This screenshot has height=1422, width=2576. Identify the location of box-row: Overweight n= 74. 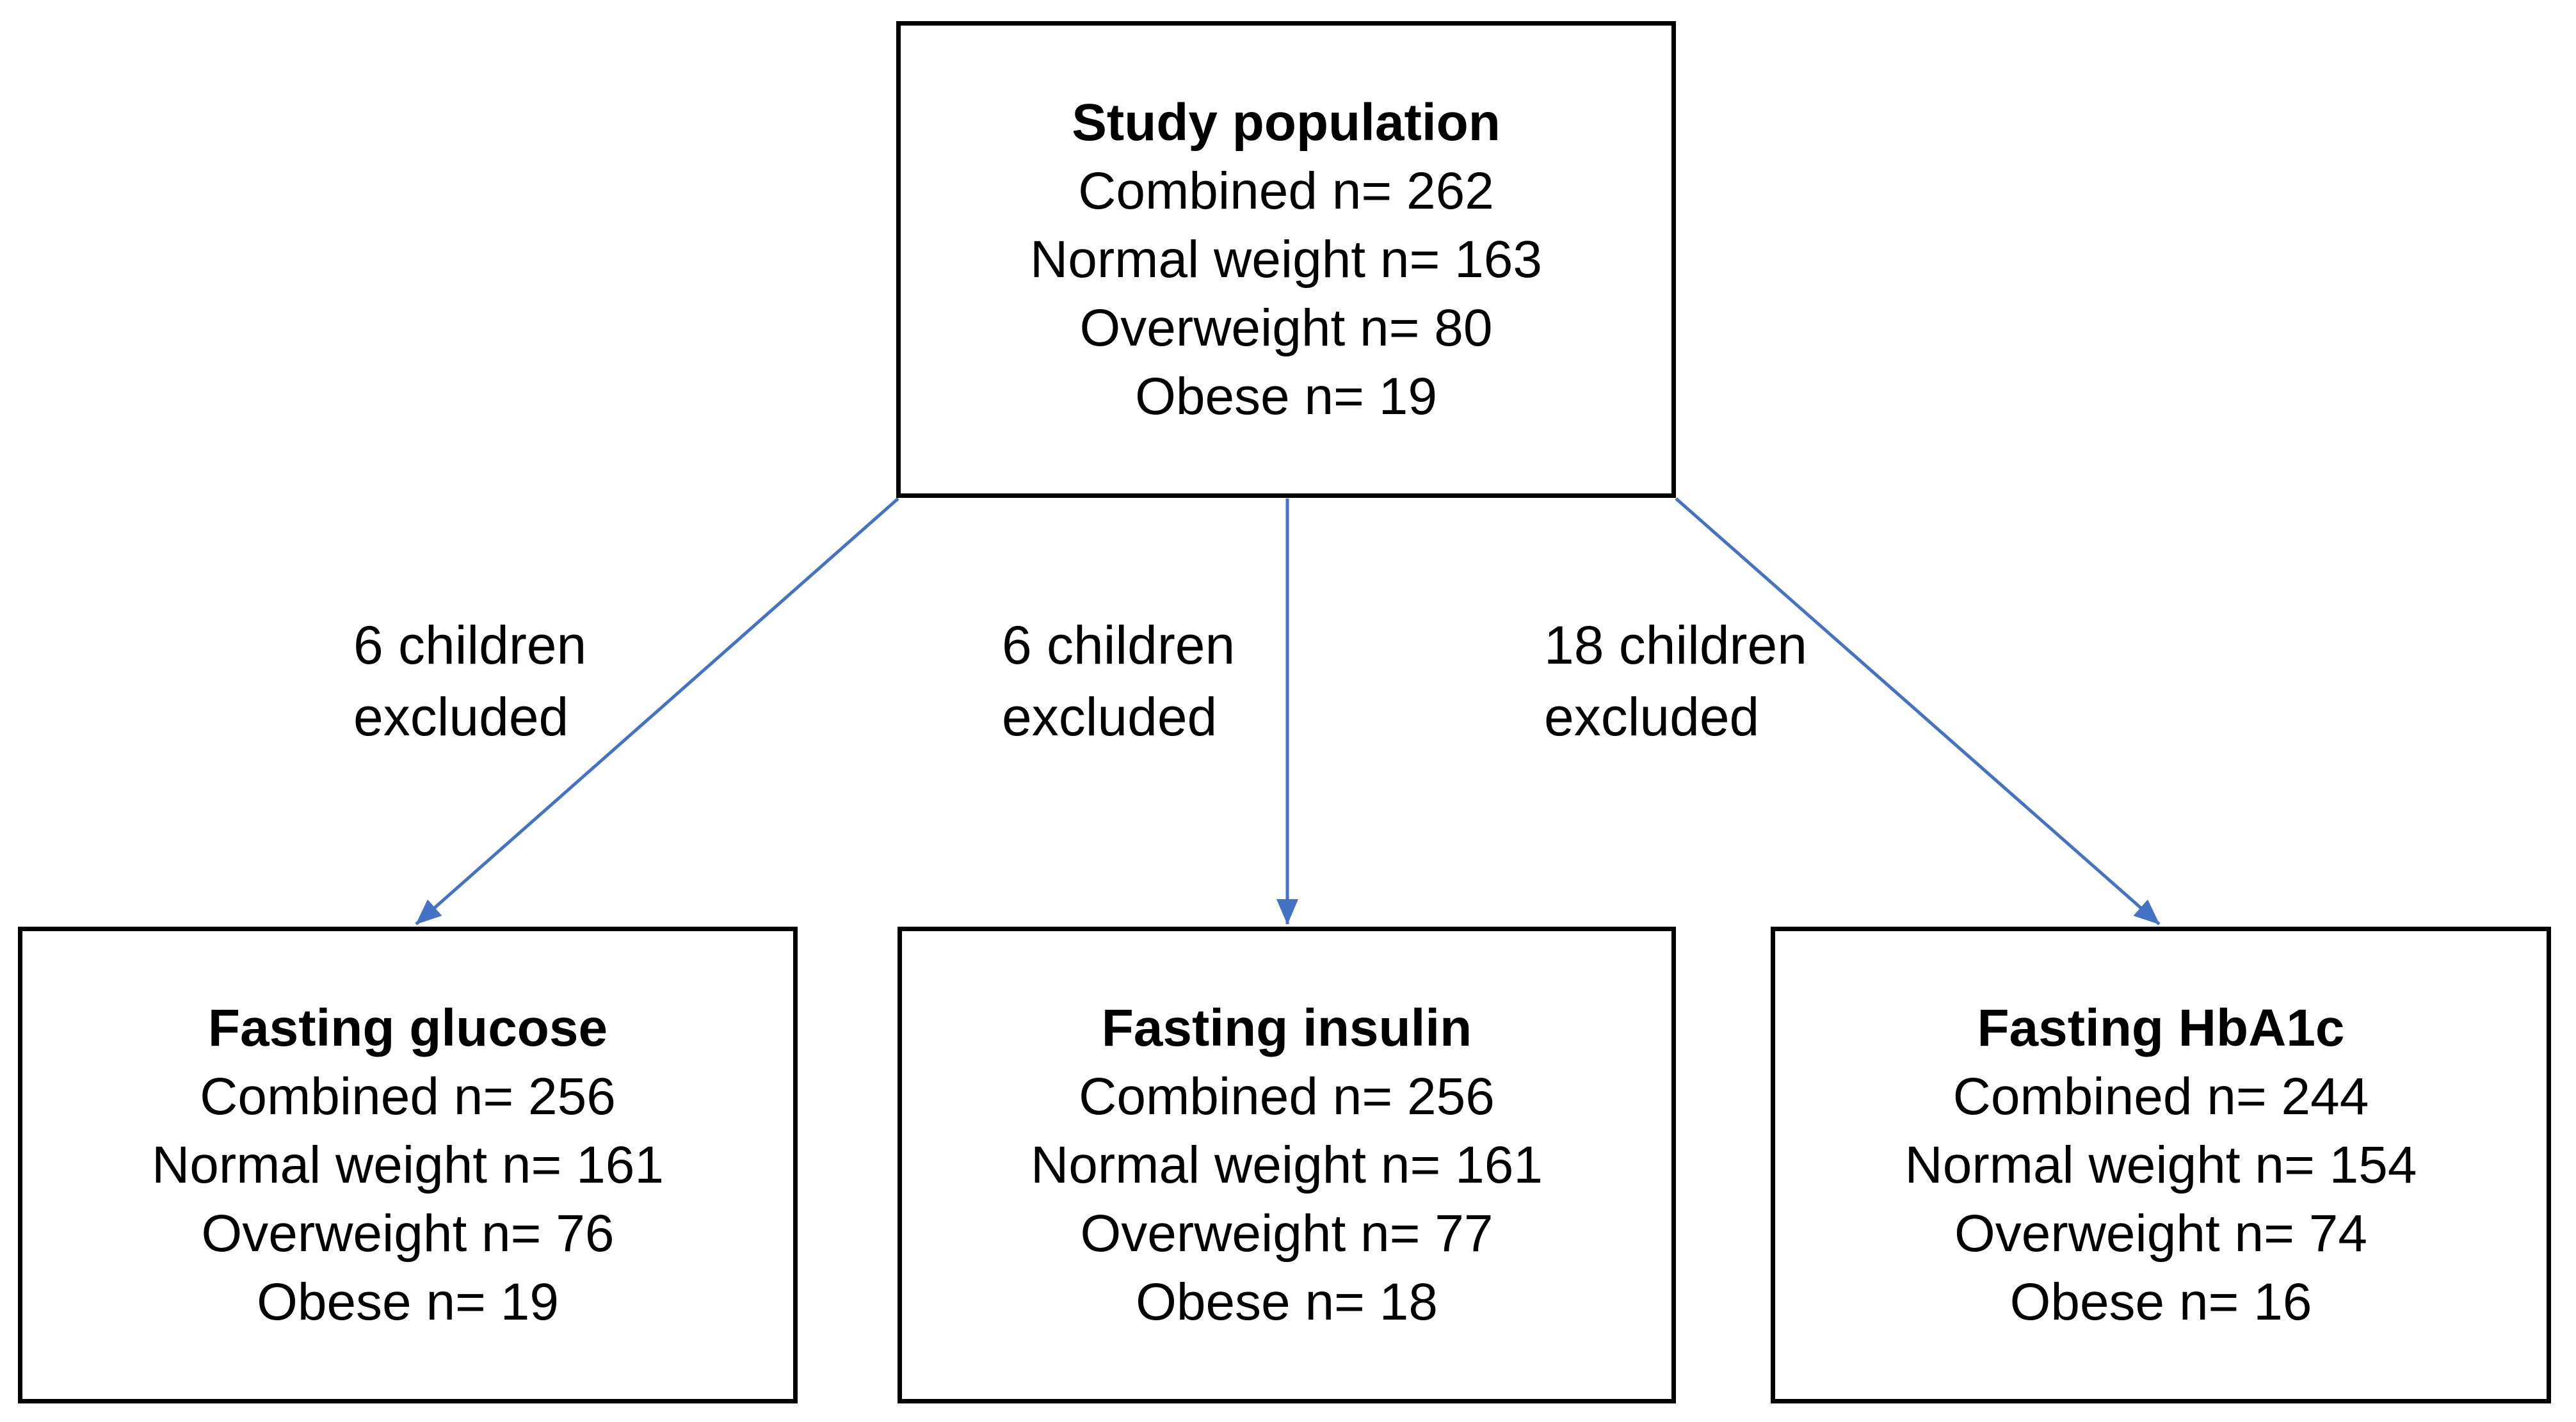
(2160, 1233).